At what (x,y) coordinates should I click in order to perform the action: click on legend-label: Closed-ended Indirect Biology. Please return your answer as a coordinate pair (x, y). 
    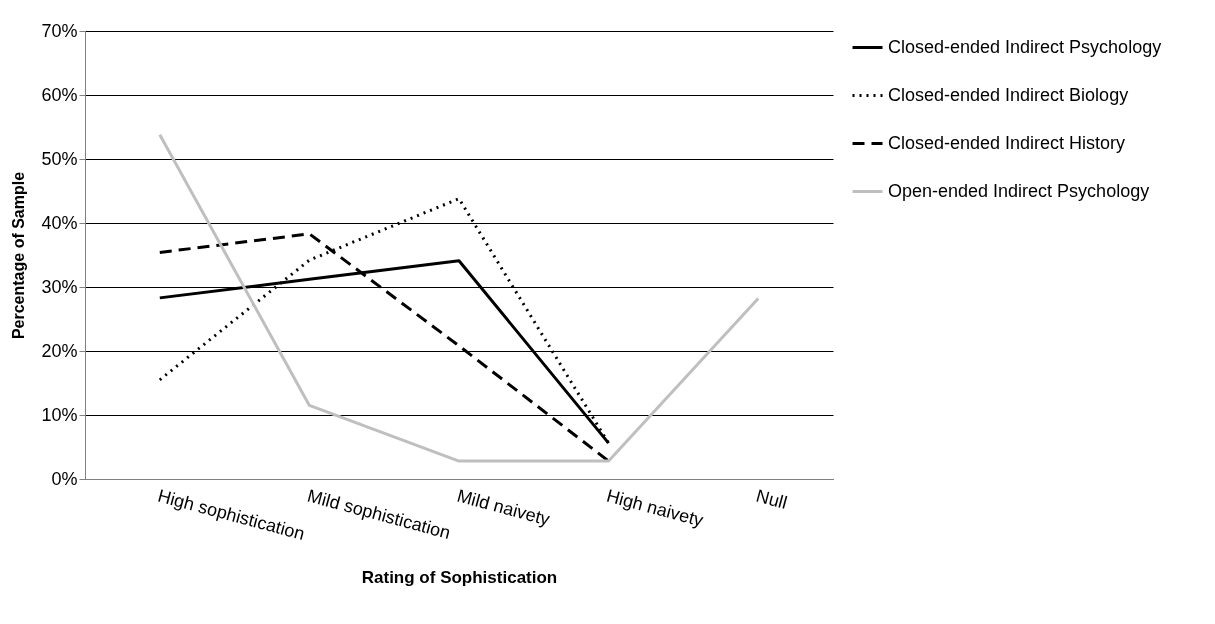
    Looking at the image, I should click on (1008, 94).